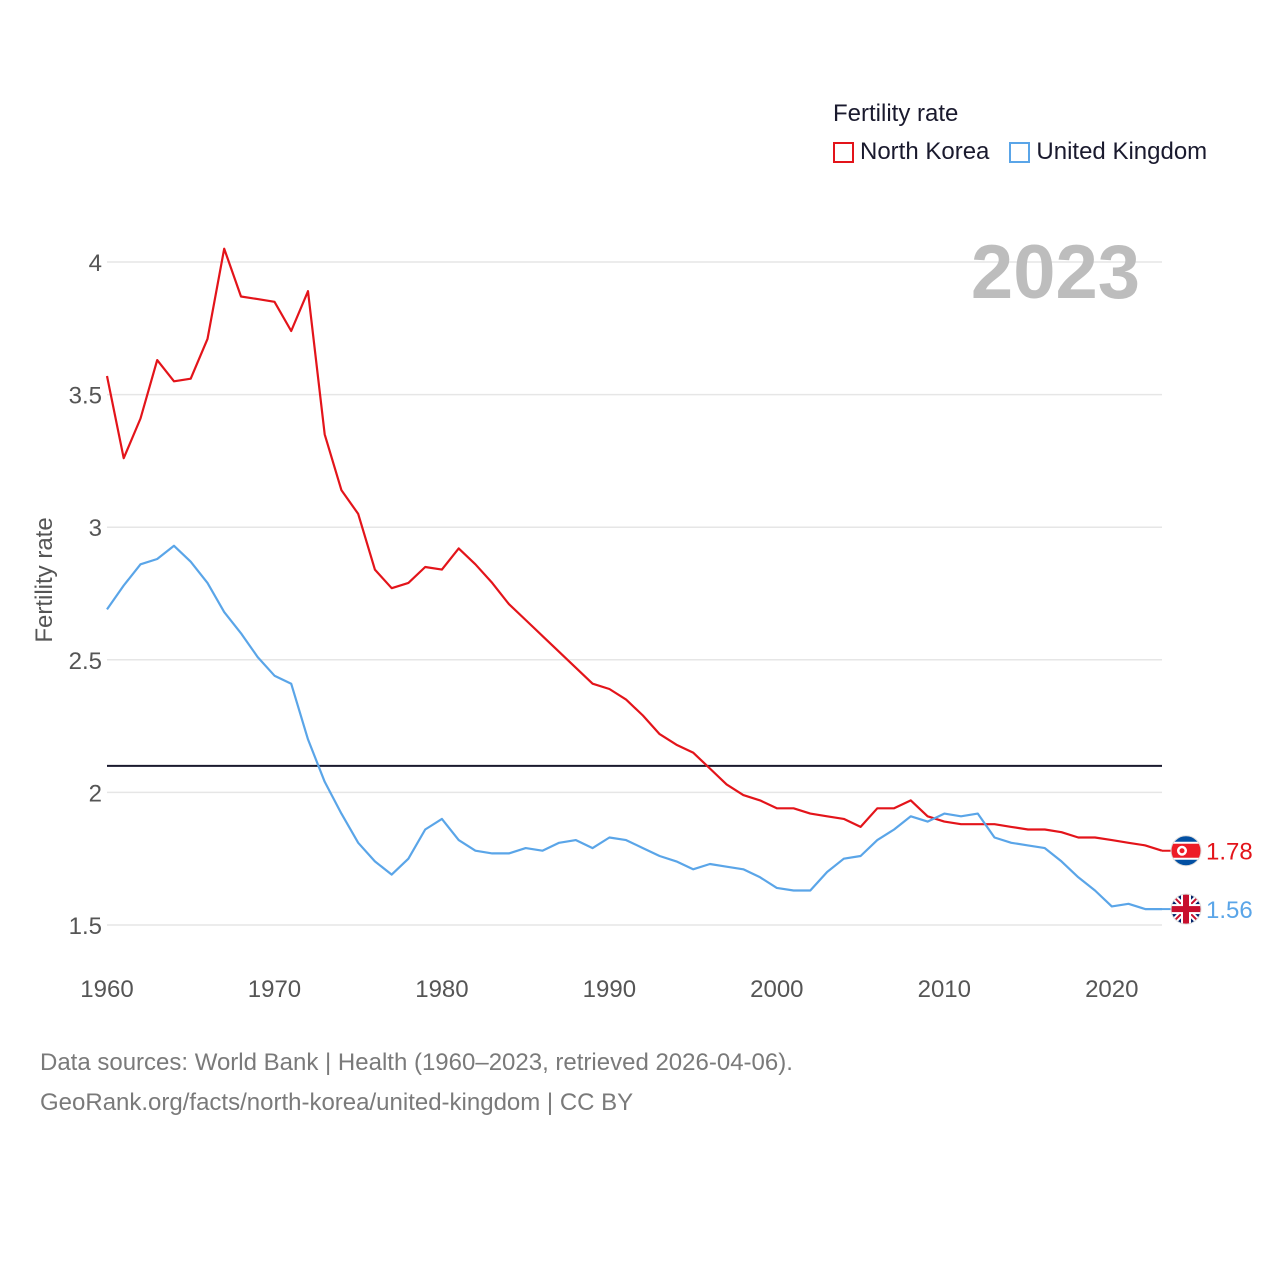 Image resolution: width=1280 pixels, height=1280 pixels. I want to click on united-kingdom-flag-icon, so click(1186, 909).